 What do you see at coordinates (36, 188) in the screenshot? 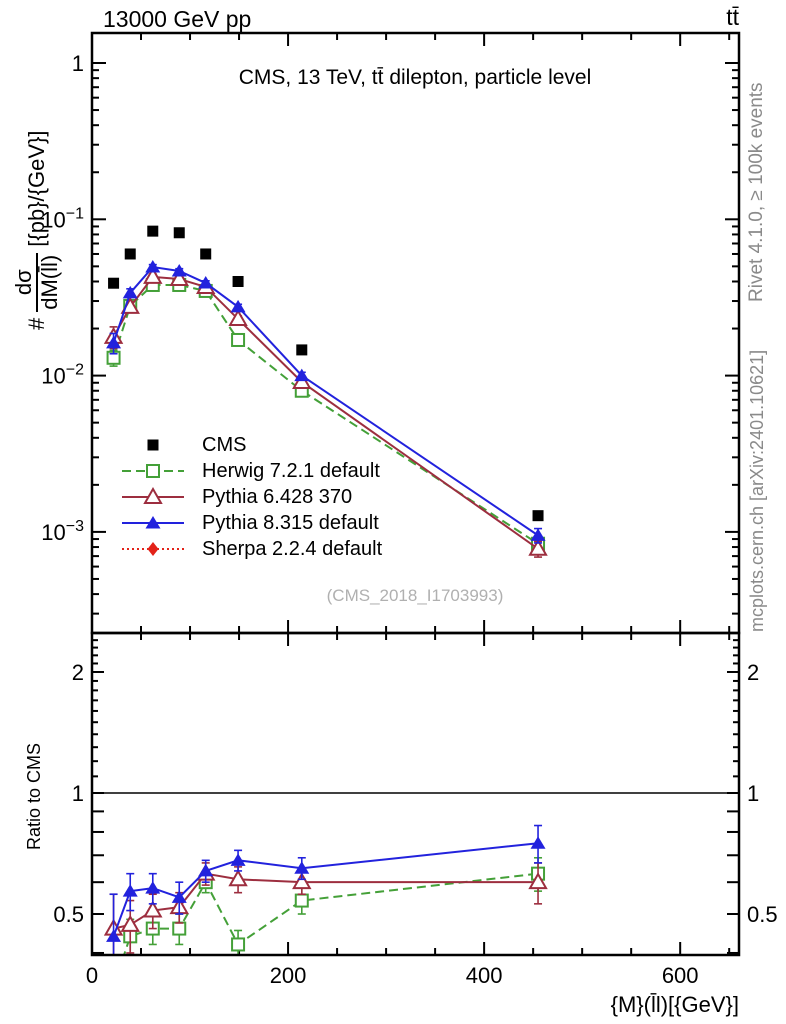
I see `y-axis-title-units: [{pb}/{GeV}]` at bounding box center [36, 188].